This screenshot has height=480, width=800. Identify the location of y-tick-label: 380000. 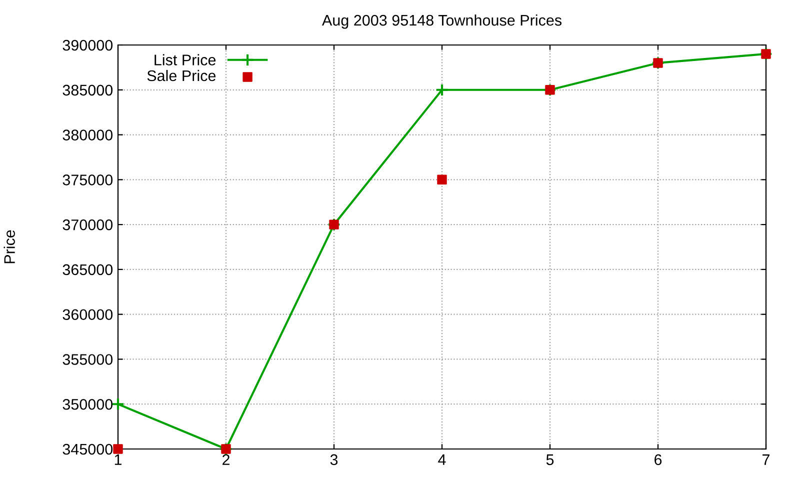
(87, 135).